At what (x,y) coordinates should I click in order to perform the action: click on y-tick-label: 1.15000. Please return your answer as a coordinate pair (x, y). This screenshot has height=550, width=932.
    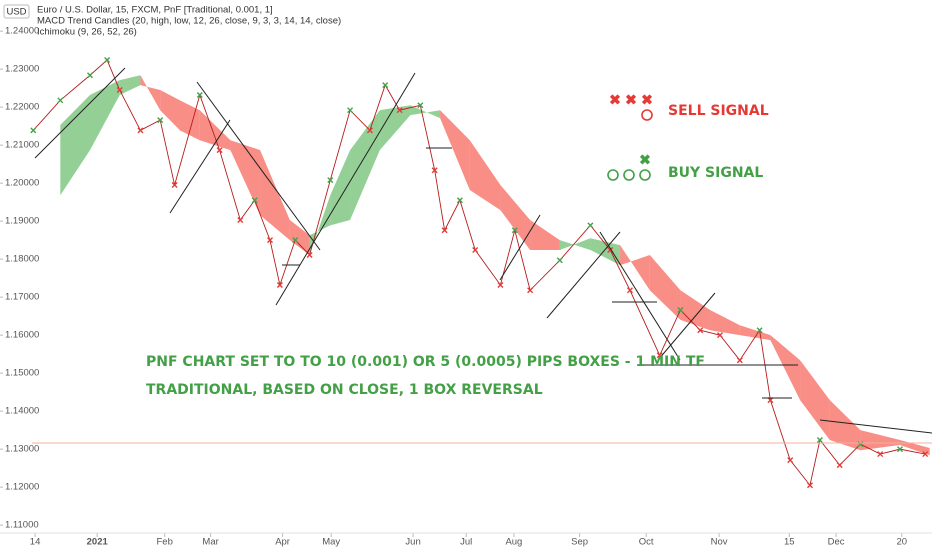
    Looking at the image, I should click on (22, 373).